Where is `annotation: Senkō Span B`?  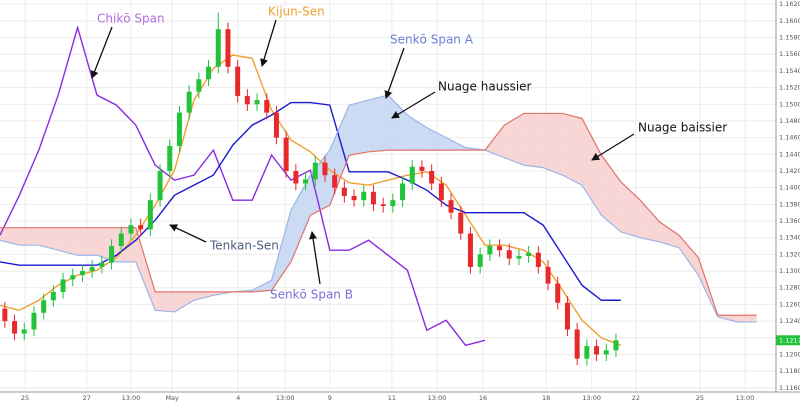
annotation: Senkō Span B is located at coordinates (311, 295).